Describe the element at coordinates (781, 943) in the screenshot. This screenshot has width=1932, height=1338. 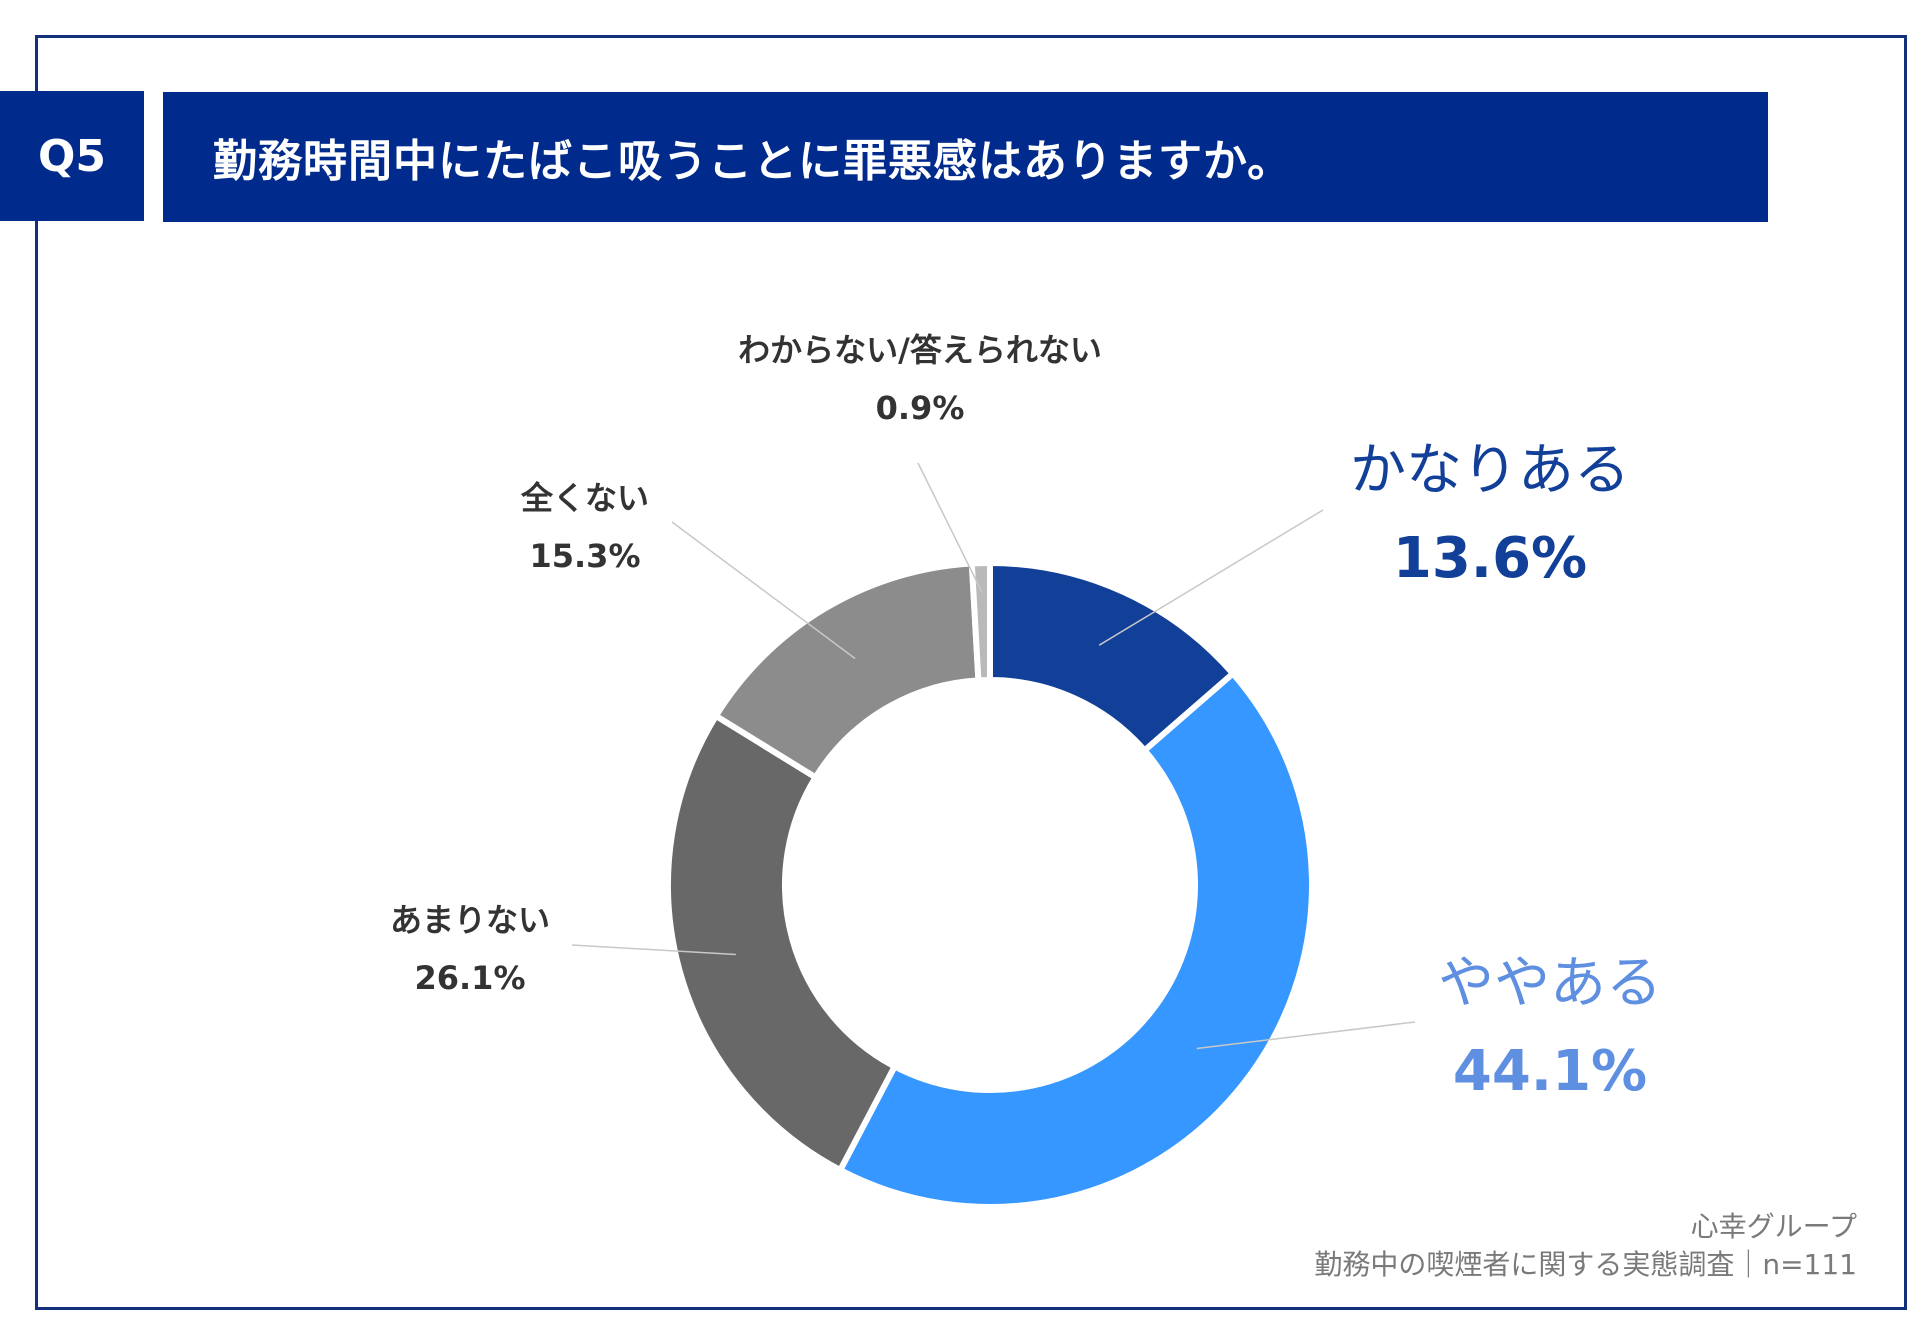
I see `slice-amari-nai` at that location.